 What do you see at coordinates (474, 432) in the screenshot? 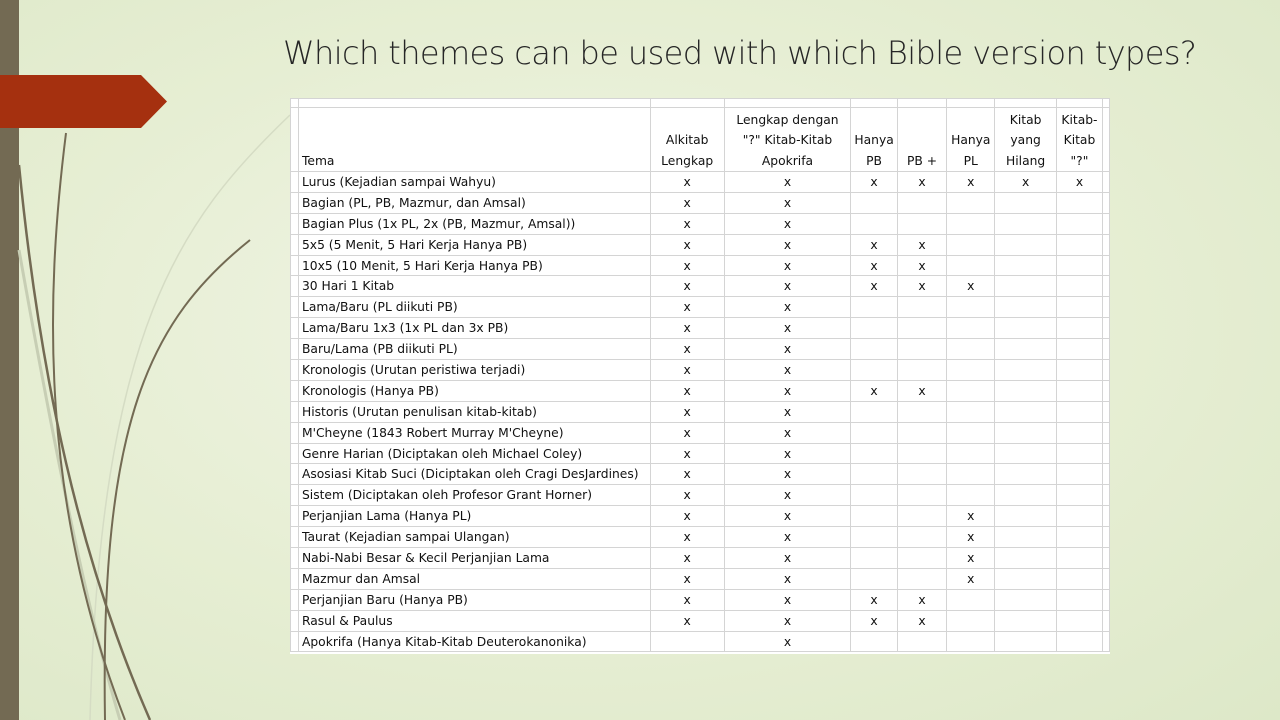
I see `theme-name-cell: M'Cheyne (1843 Robert Murray M'Cheyne)` at bounding box center [474, 432].